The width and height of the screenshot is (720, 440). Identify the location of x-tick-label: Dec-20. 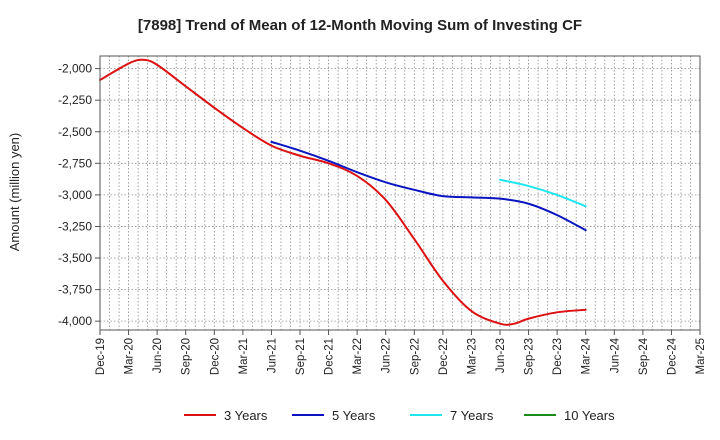
(215, 356).